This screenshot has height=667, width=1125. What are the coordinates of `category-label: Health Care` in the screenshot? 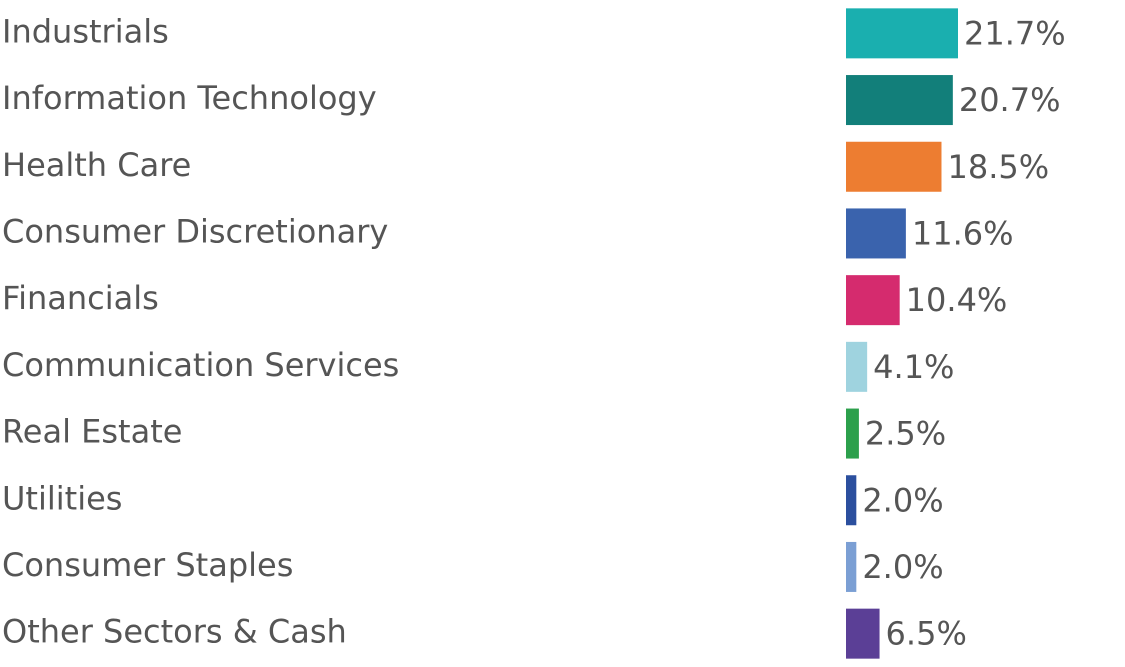 It's located at (96, 165).